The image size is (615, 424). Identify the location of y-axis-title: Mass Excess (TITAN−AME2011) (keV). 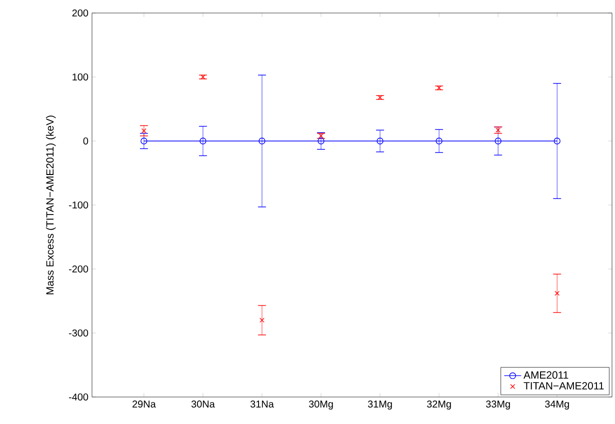
(51, 205).